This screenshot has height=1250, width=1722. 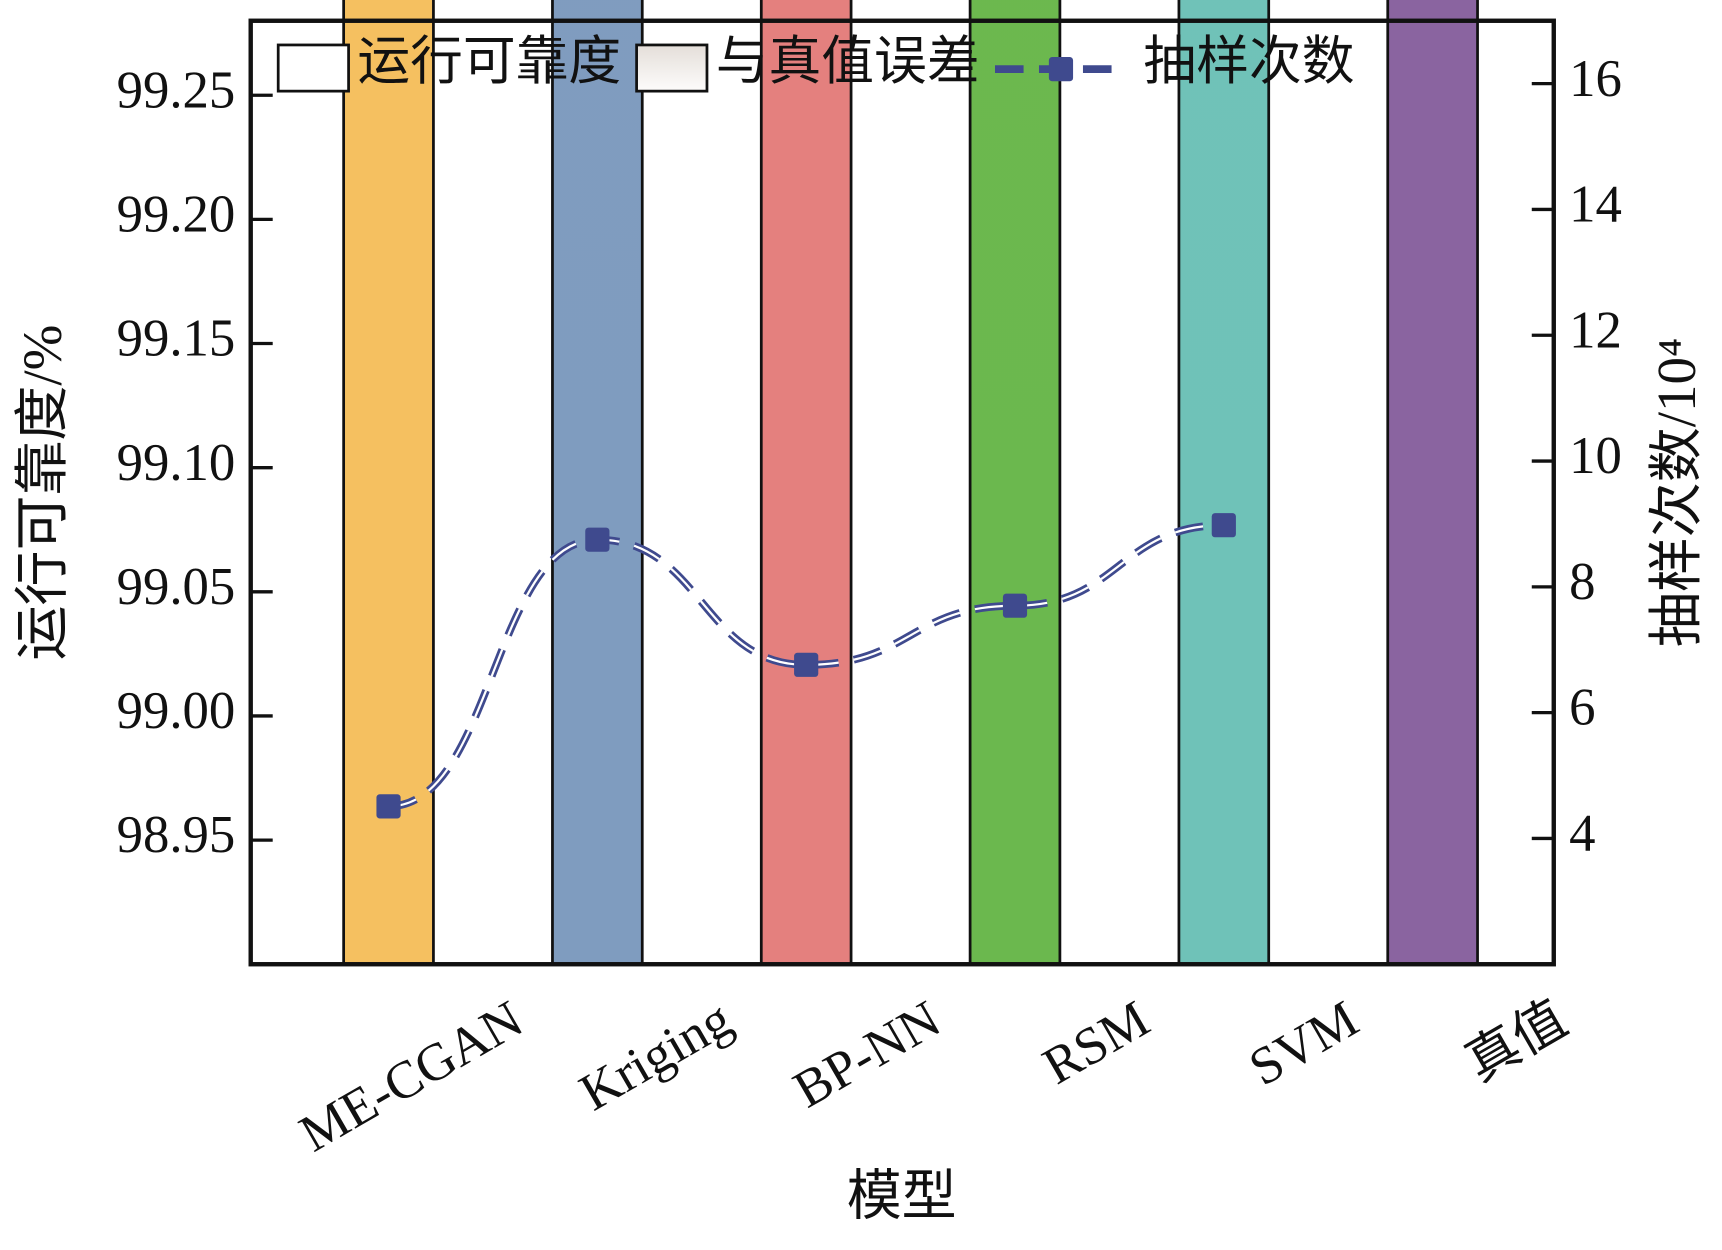 I want to click on line-highlight, so click(x=806, y=666).